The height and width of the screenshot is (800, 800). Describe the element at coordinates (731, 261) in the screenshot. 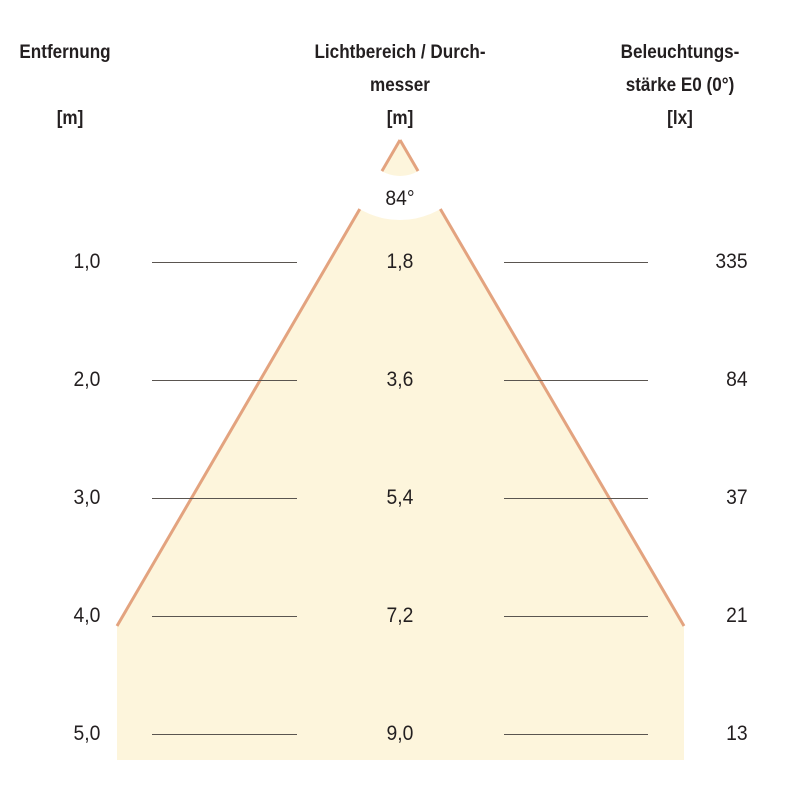

I see `illuminance-value: 335` at that location.